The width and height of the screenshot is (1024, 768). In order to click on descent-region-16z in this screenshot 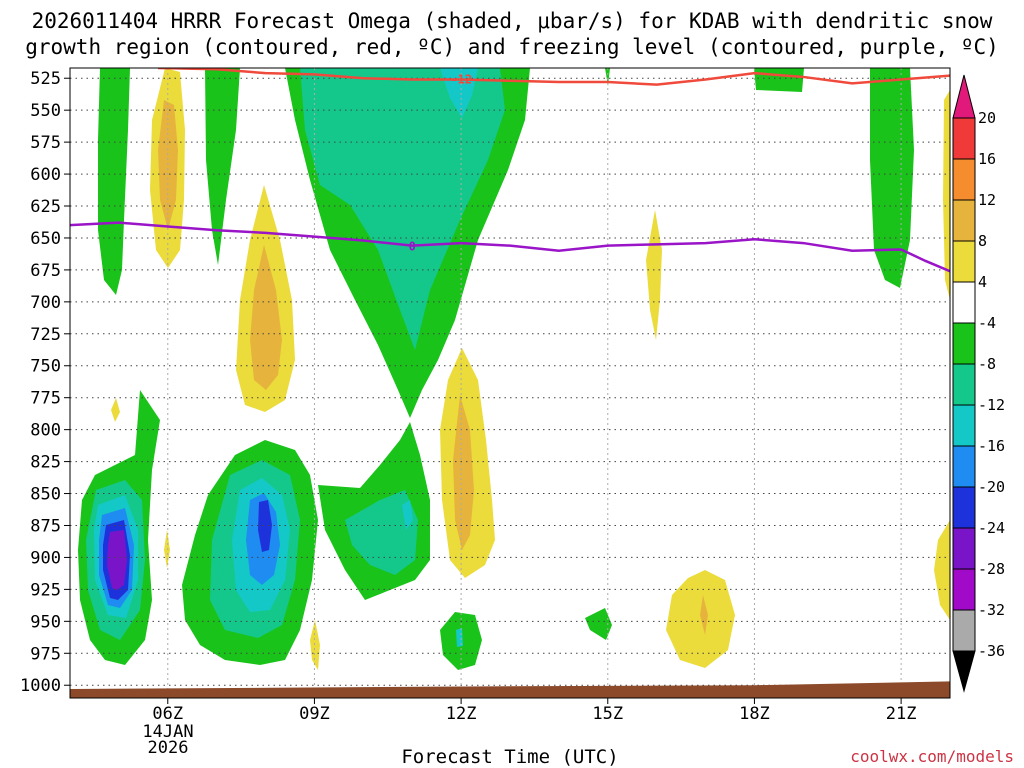, I will do `click(654, 275)`.